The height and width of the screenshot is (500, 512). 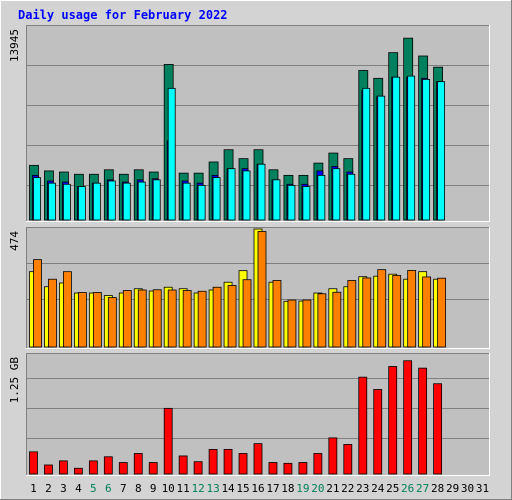 I want to click on x-tick-label: 13, so click(x=212, y=488).